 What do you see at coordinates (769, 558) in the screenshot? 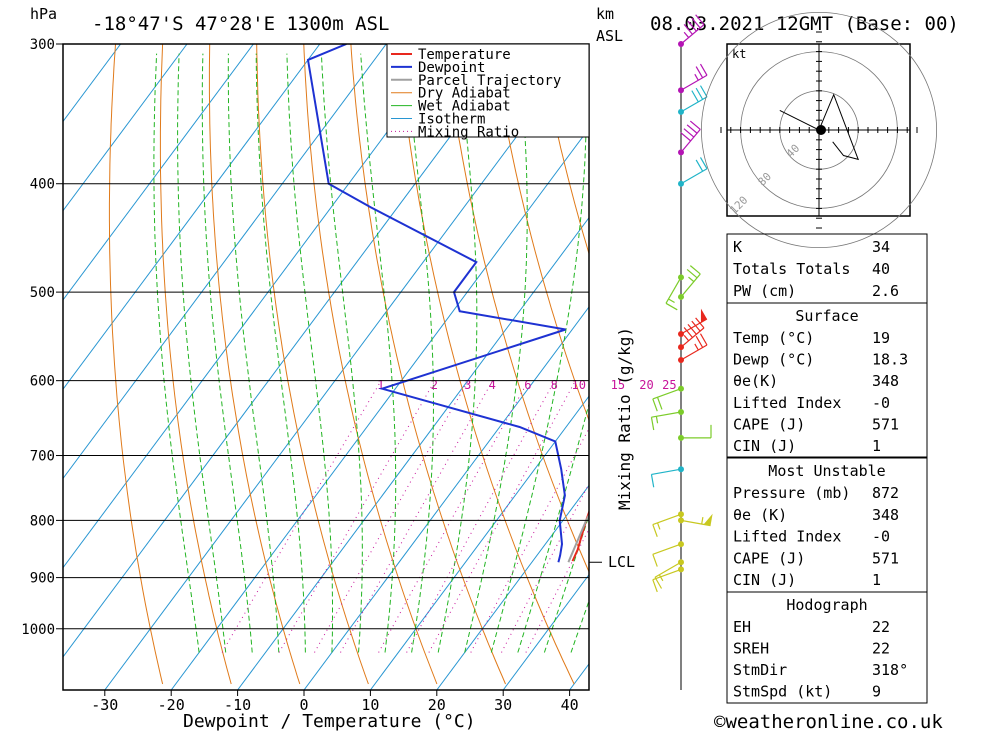
I see `mu-row-label: CAPE (J)` at bounding box center [769, 558].